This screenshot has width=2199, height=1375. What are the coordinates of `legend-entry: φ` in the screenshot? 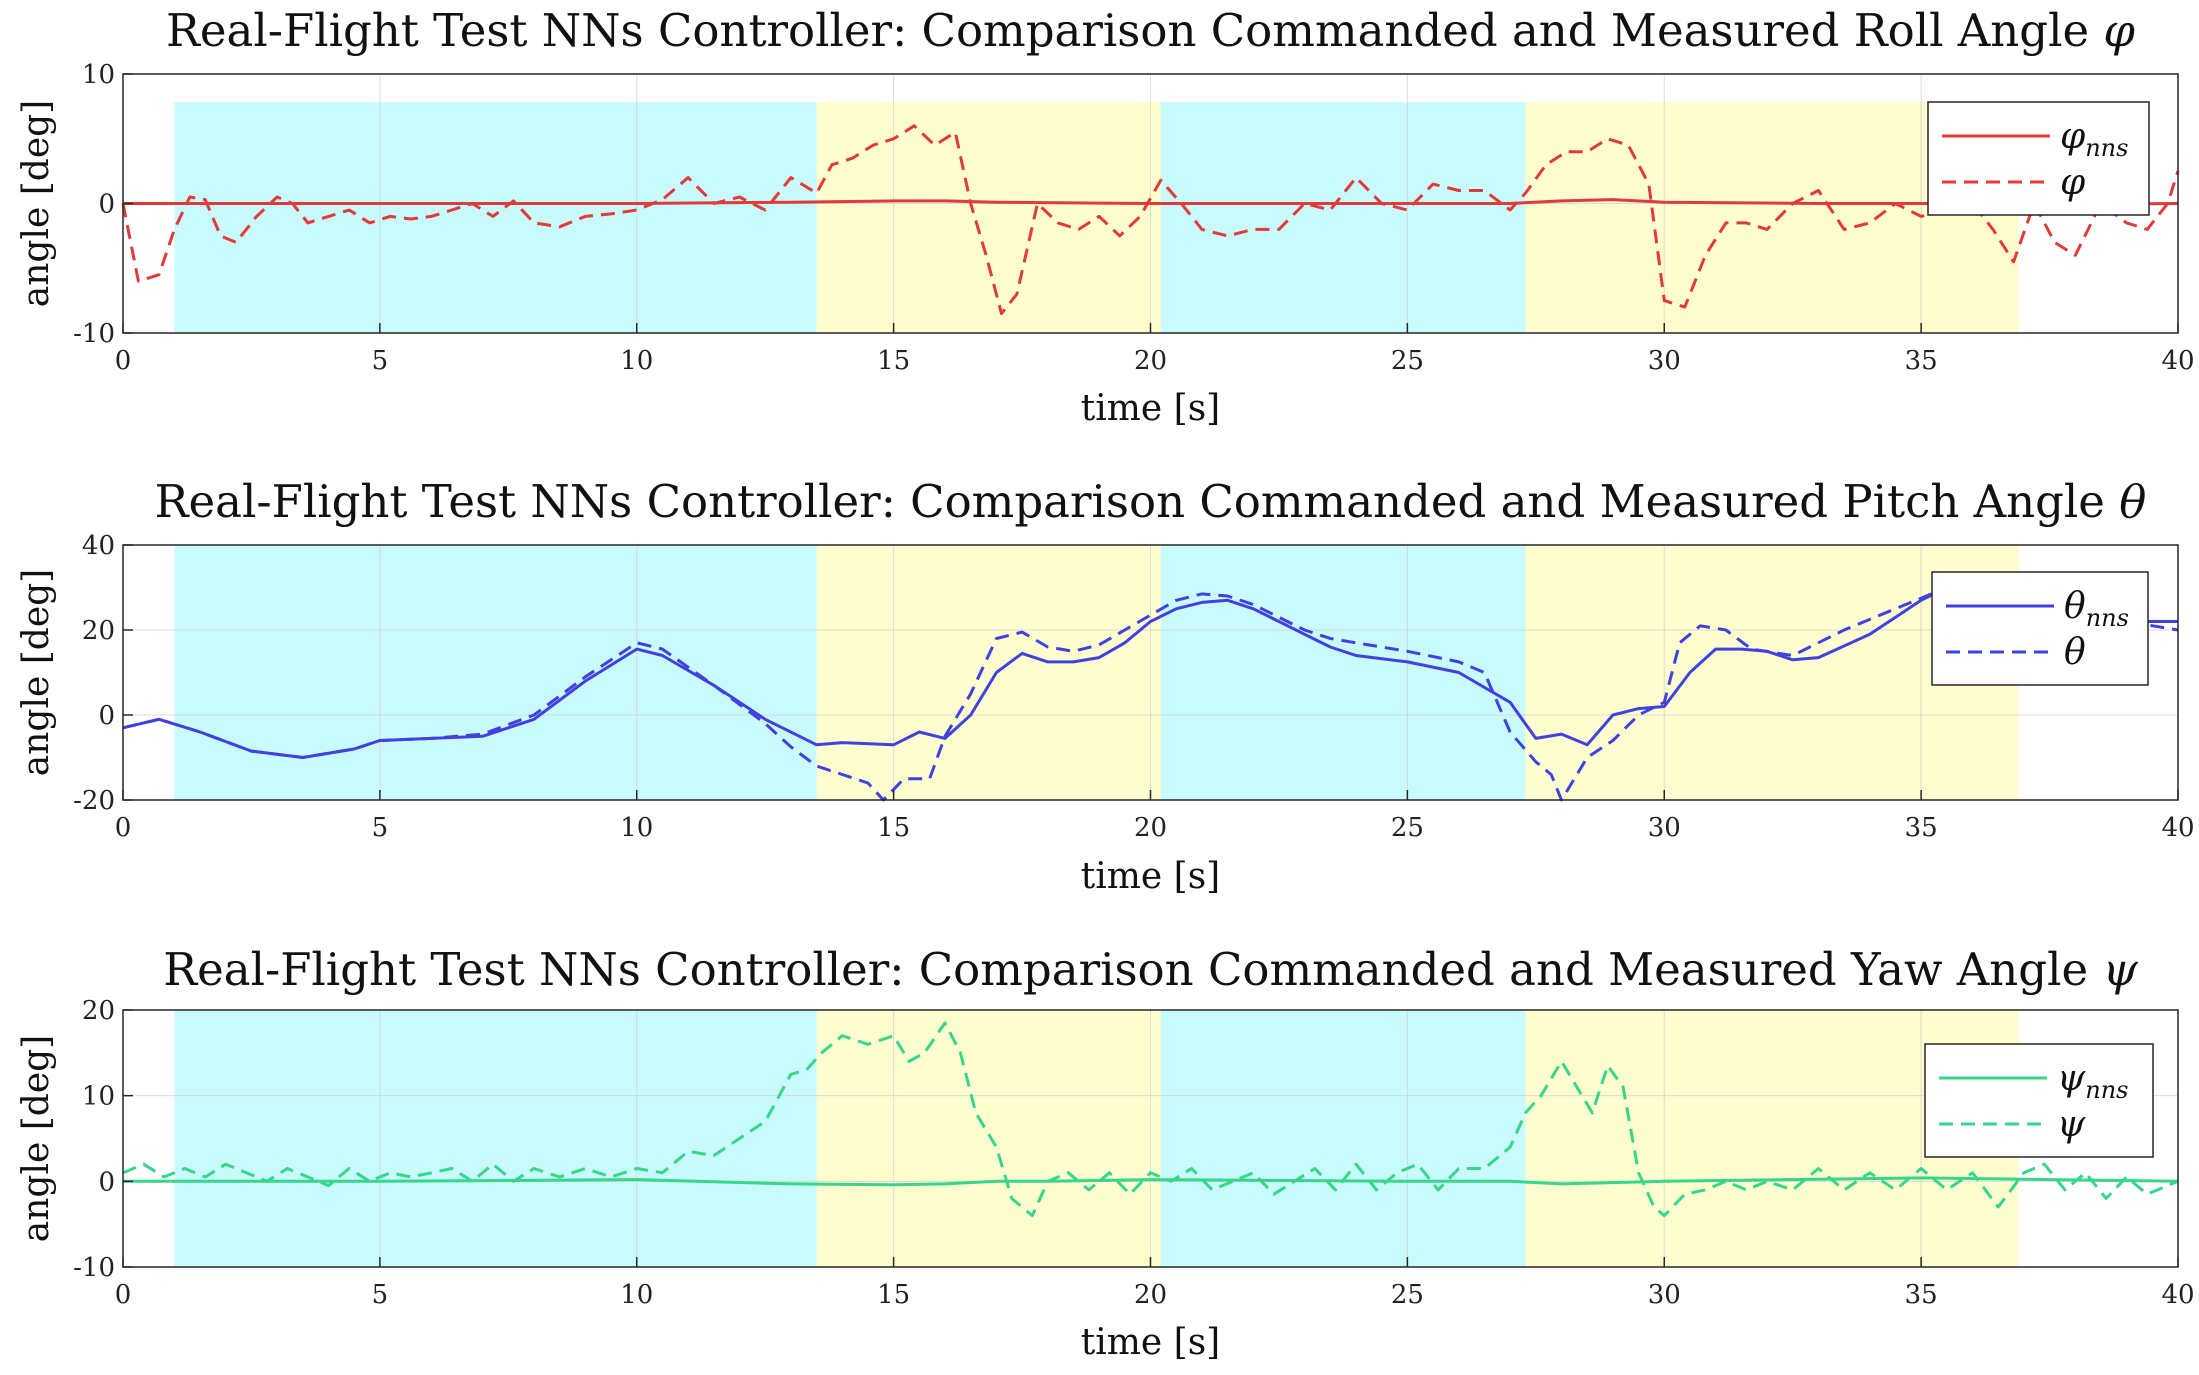 It's located at (2073, 182).